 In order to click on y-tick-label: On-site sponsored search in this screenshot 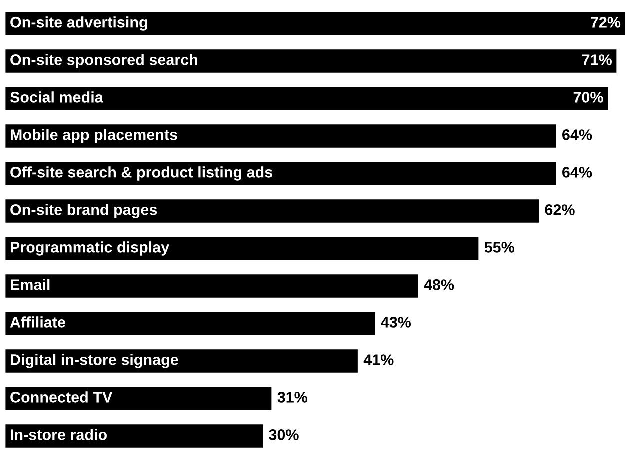, I will do `click(104, 61)`.